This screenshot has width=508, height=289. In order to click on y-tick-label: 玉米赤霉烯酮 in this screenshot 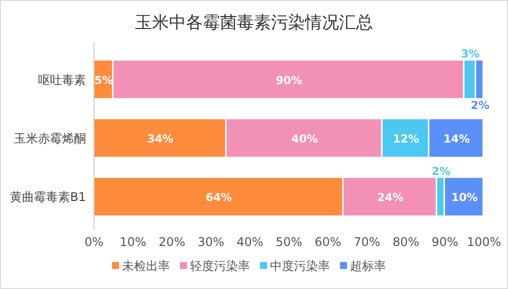, I will do `click(50, 139)`.